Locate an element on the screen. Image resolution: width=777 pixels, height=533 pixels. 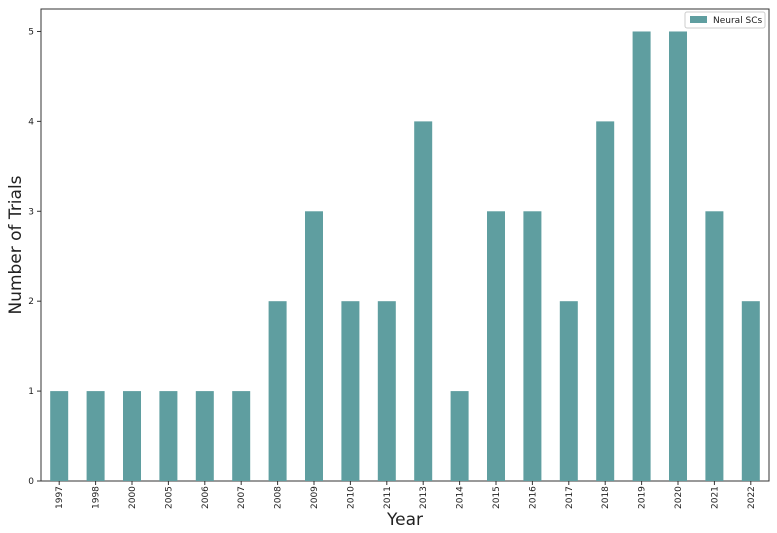
bar-2015 is located at coordinates (496, 346).